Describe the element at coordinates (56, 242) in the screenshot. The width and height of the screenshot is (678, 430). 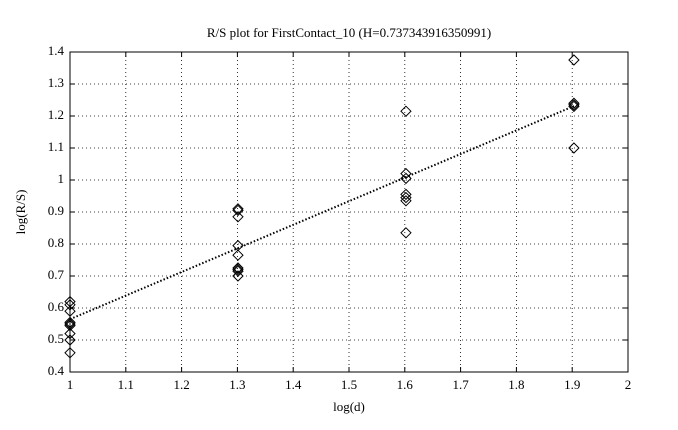
I see `y-tick-label: 0.8` at that location.